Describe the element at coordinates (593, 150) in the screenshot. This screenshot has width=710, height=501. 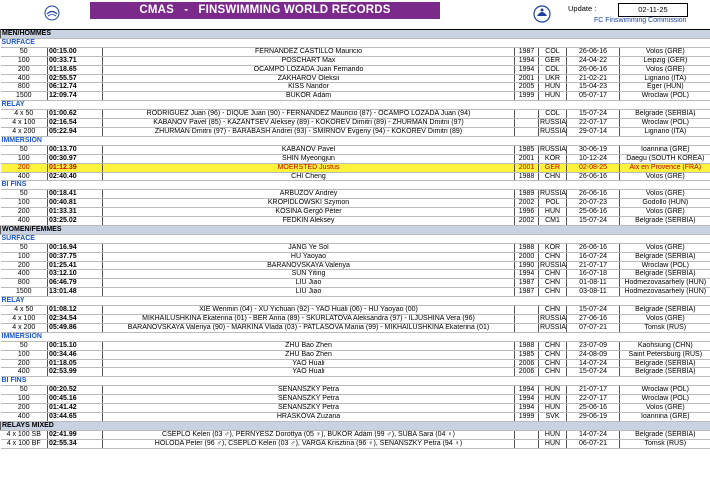
I see `date-cell: 30-06-19` at that location.